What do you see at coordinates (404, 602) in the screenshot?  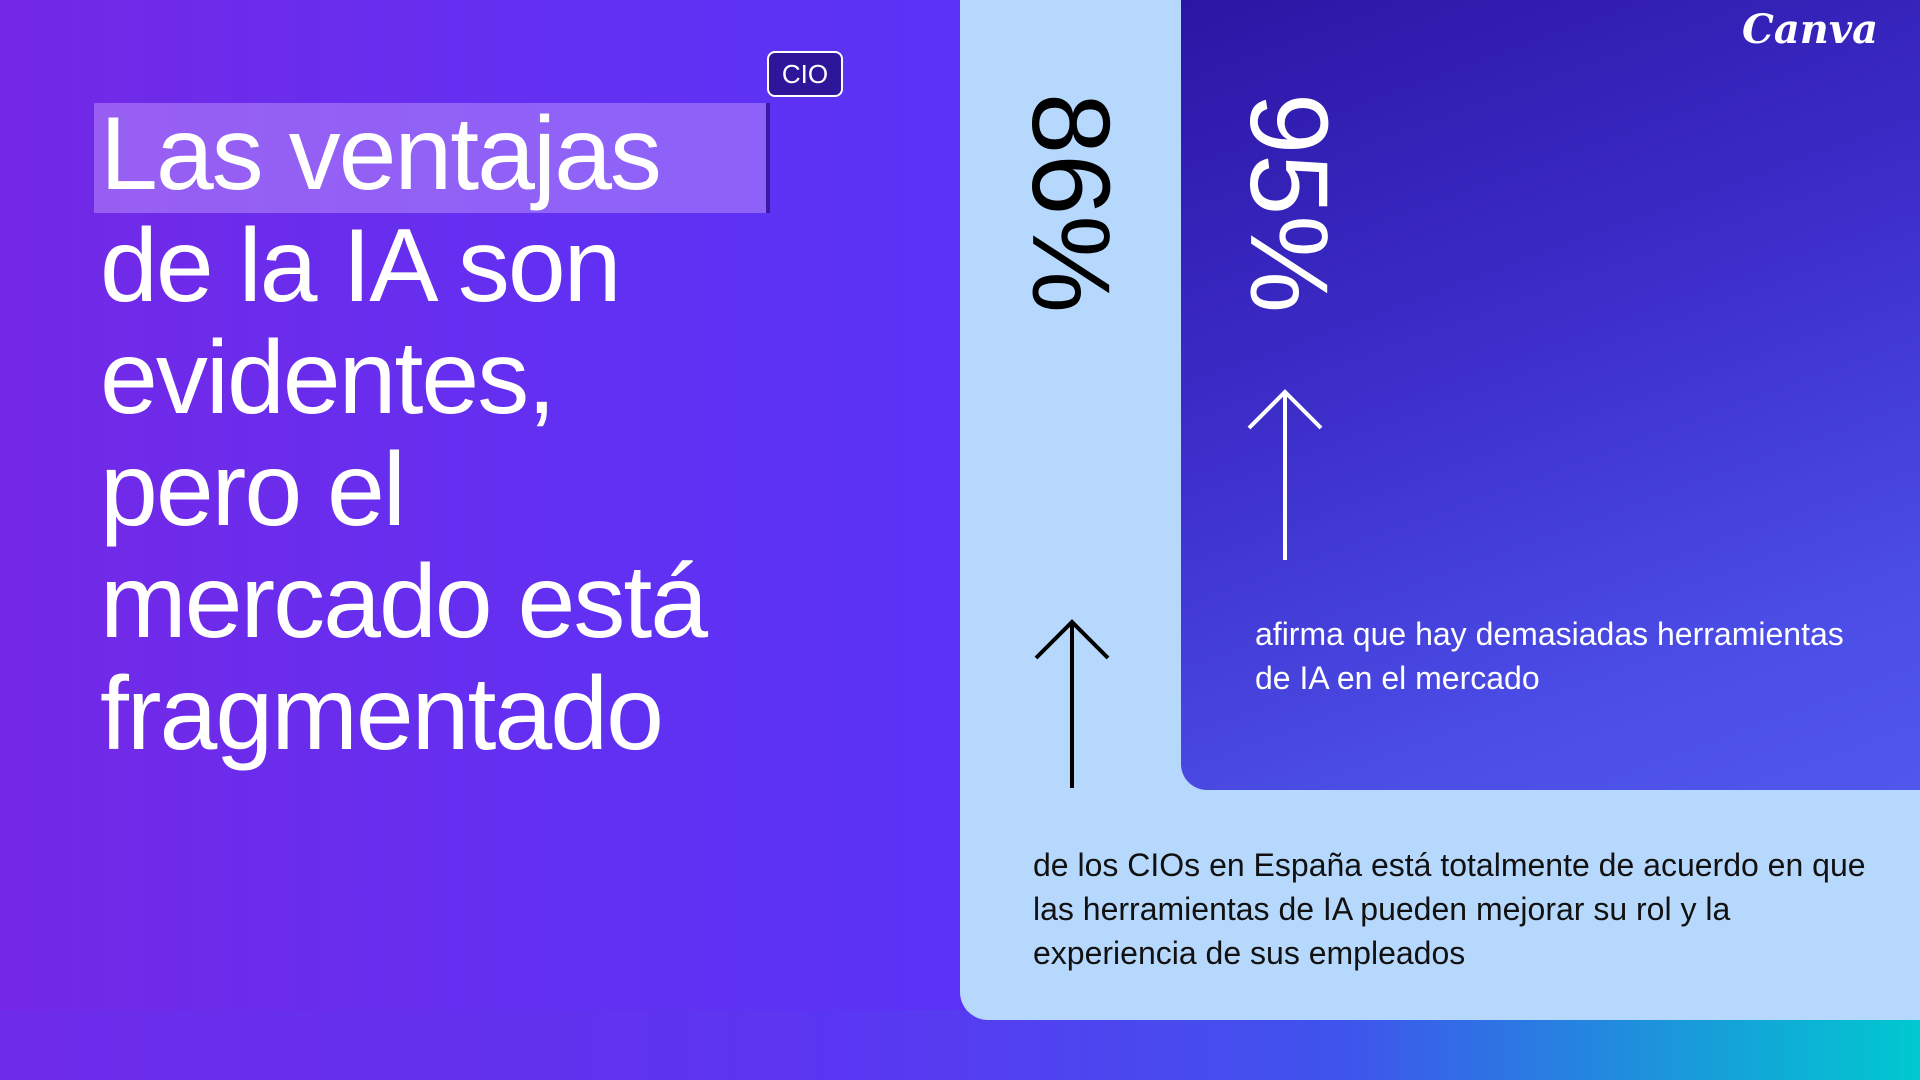 I see `headline-line-5: mercado está` at bounding box center [404, 602].